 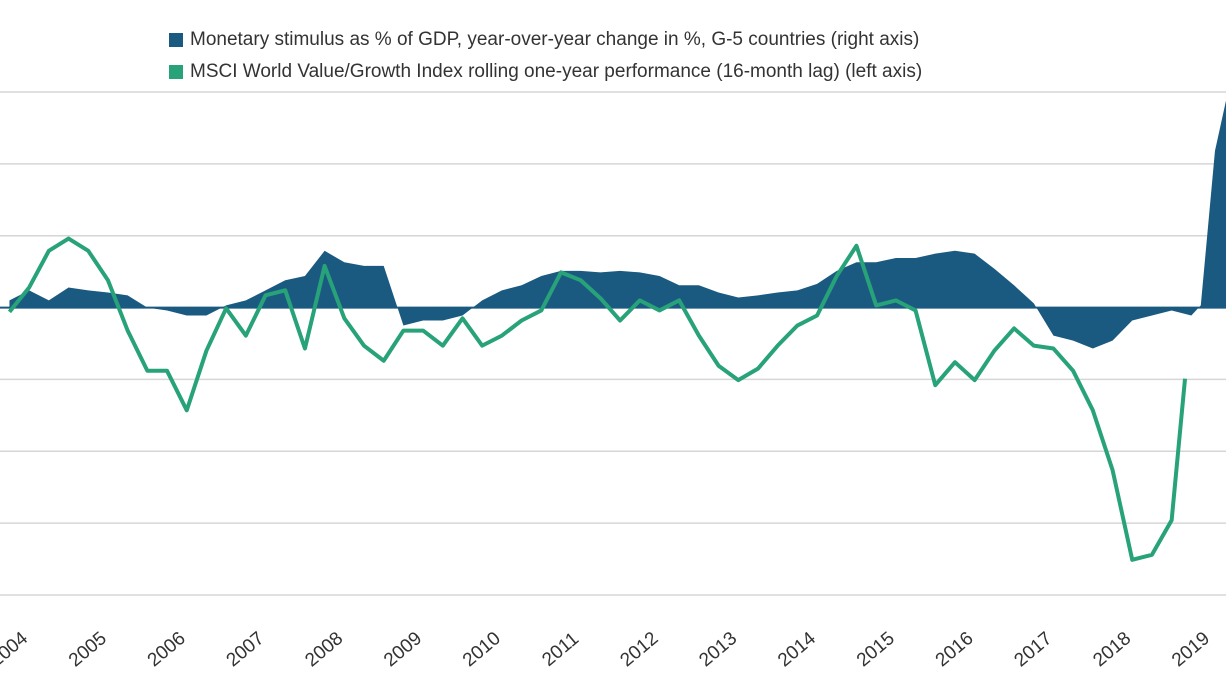 I want to click on x-tick-label: 2015, so click(x=876, y=649).